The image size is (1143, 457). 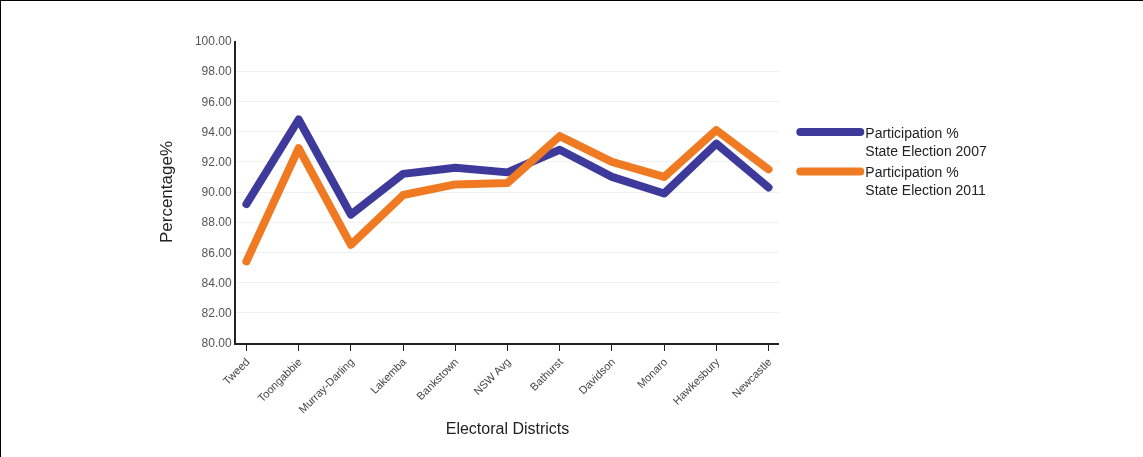 I want to click on y-tick-label: 96.00, so click(x=216, y=101).